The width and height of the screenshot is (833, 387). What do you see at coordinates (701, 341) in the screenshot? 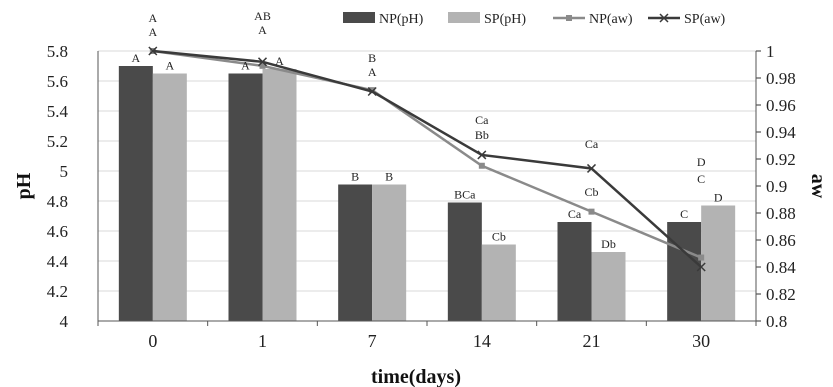
I see `x-tick-label: 30` at bounding box center [701, 341].